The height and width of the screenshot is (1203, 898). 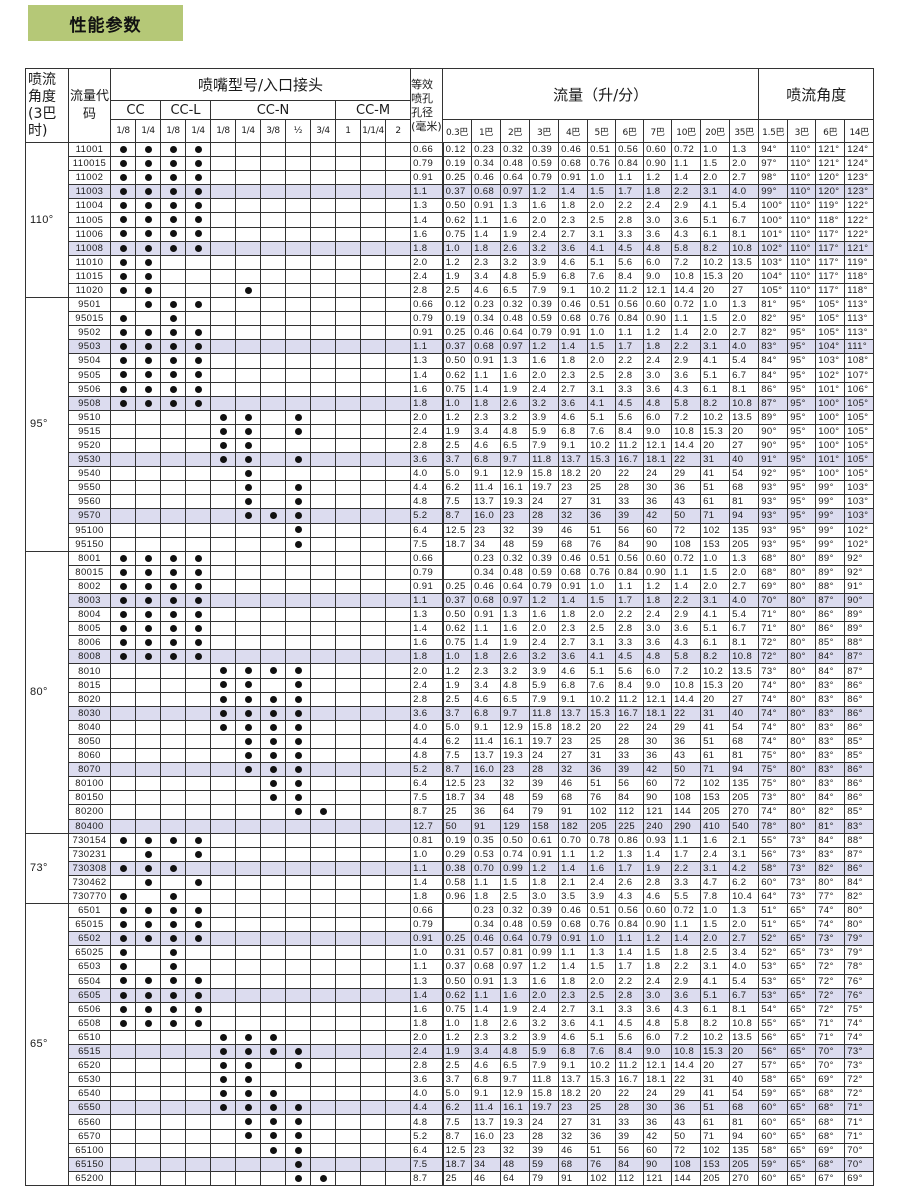 What do you see at coordinates (573, 756) in the screenshot?
I see `flow-value: 27` at bounding box center [573, 756].